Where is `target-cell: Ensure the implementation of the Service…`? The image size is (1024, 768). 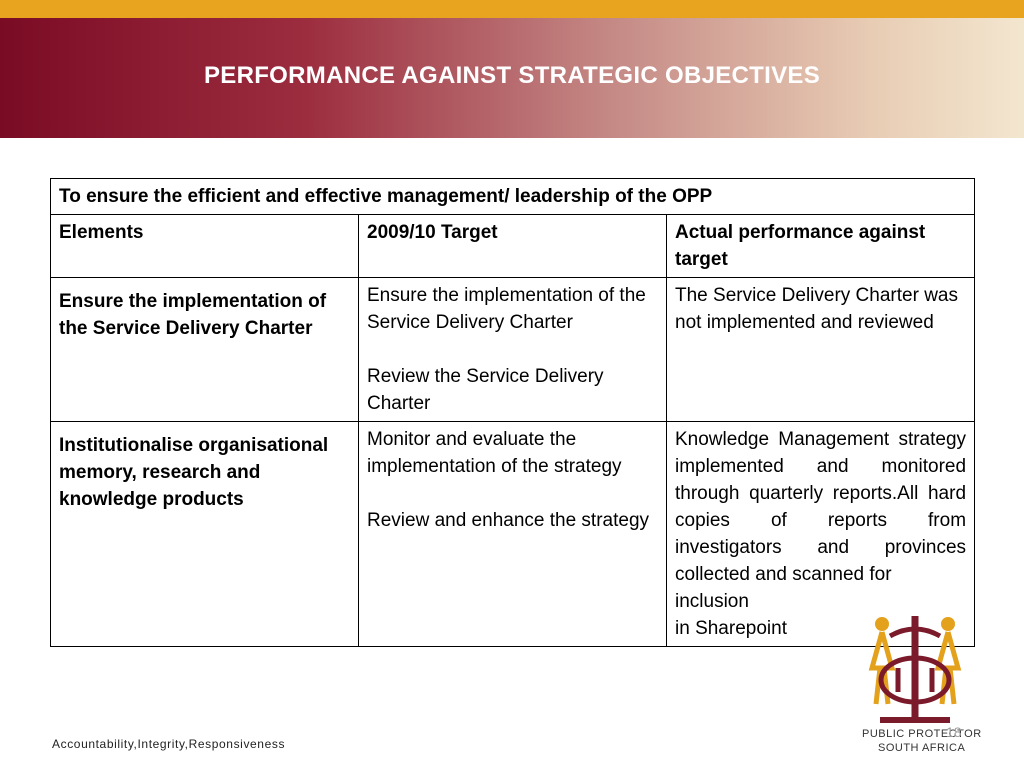
target-cell: Ensure the implementation of the Service… is located at coordinates (512, 349).